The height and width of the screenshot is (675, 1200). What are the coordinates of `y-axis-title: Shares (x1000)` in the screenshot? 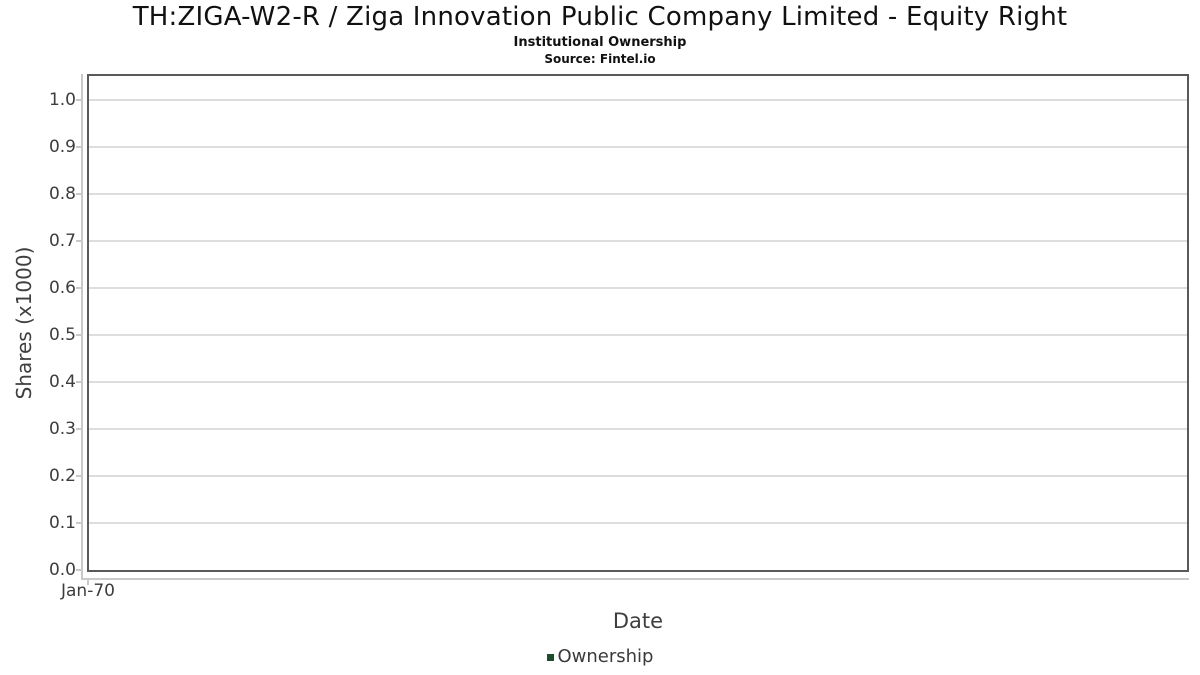 It's located at (24, 323).